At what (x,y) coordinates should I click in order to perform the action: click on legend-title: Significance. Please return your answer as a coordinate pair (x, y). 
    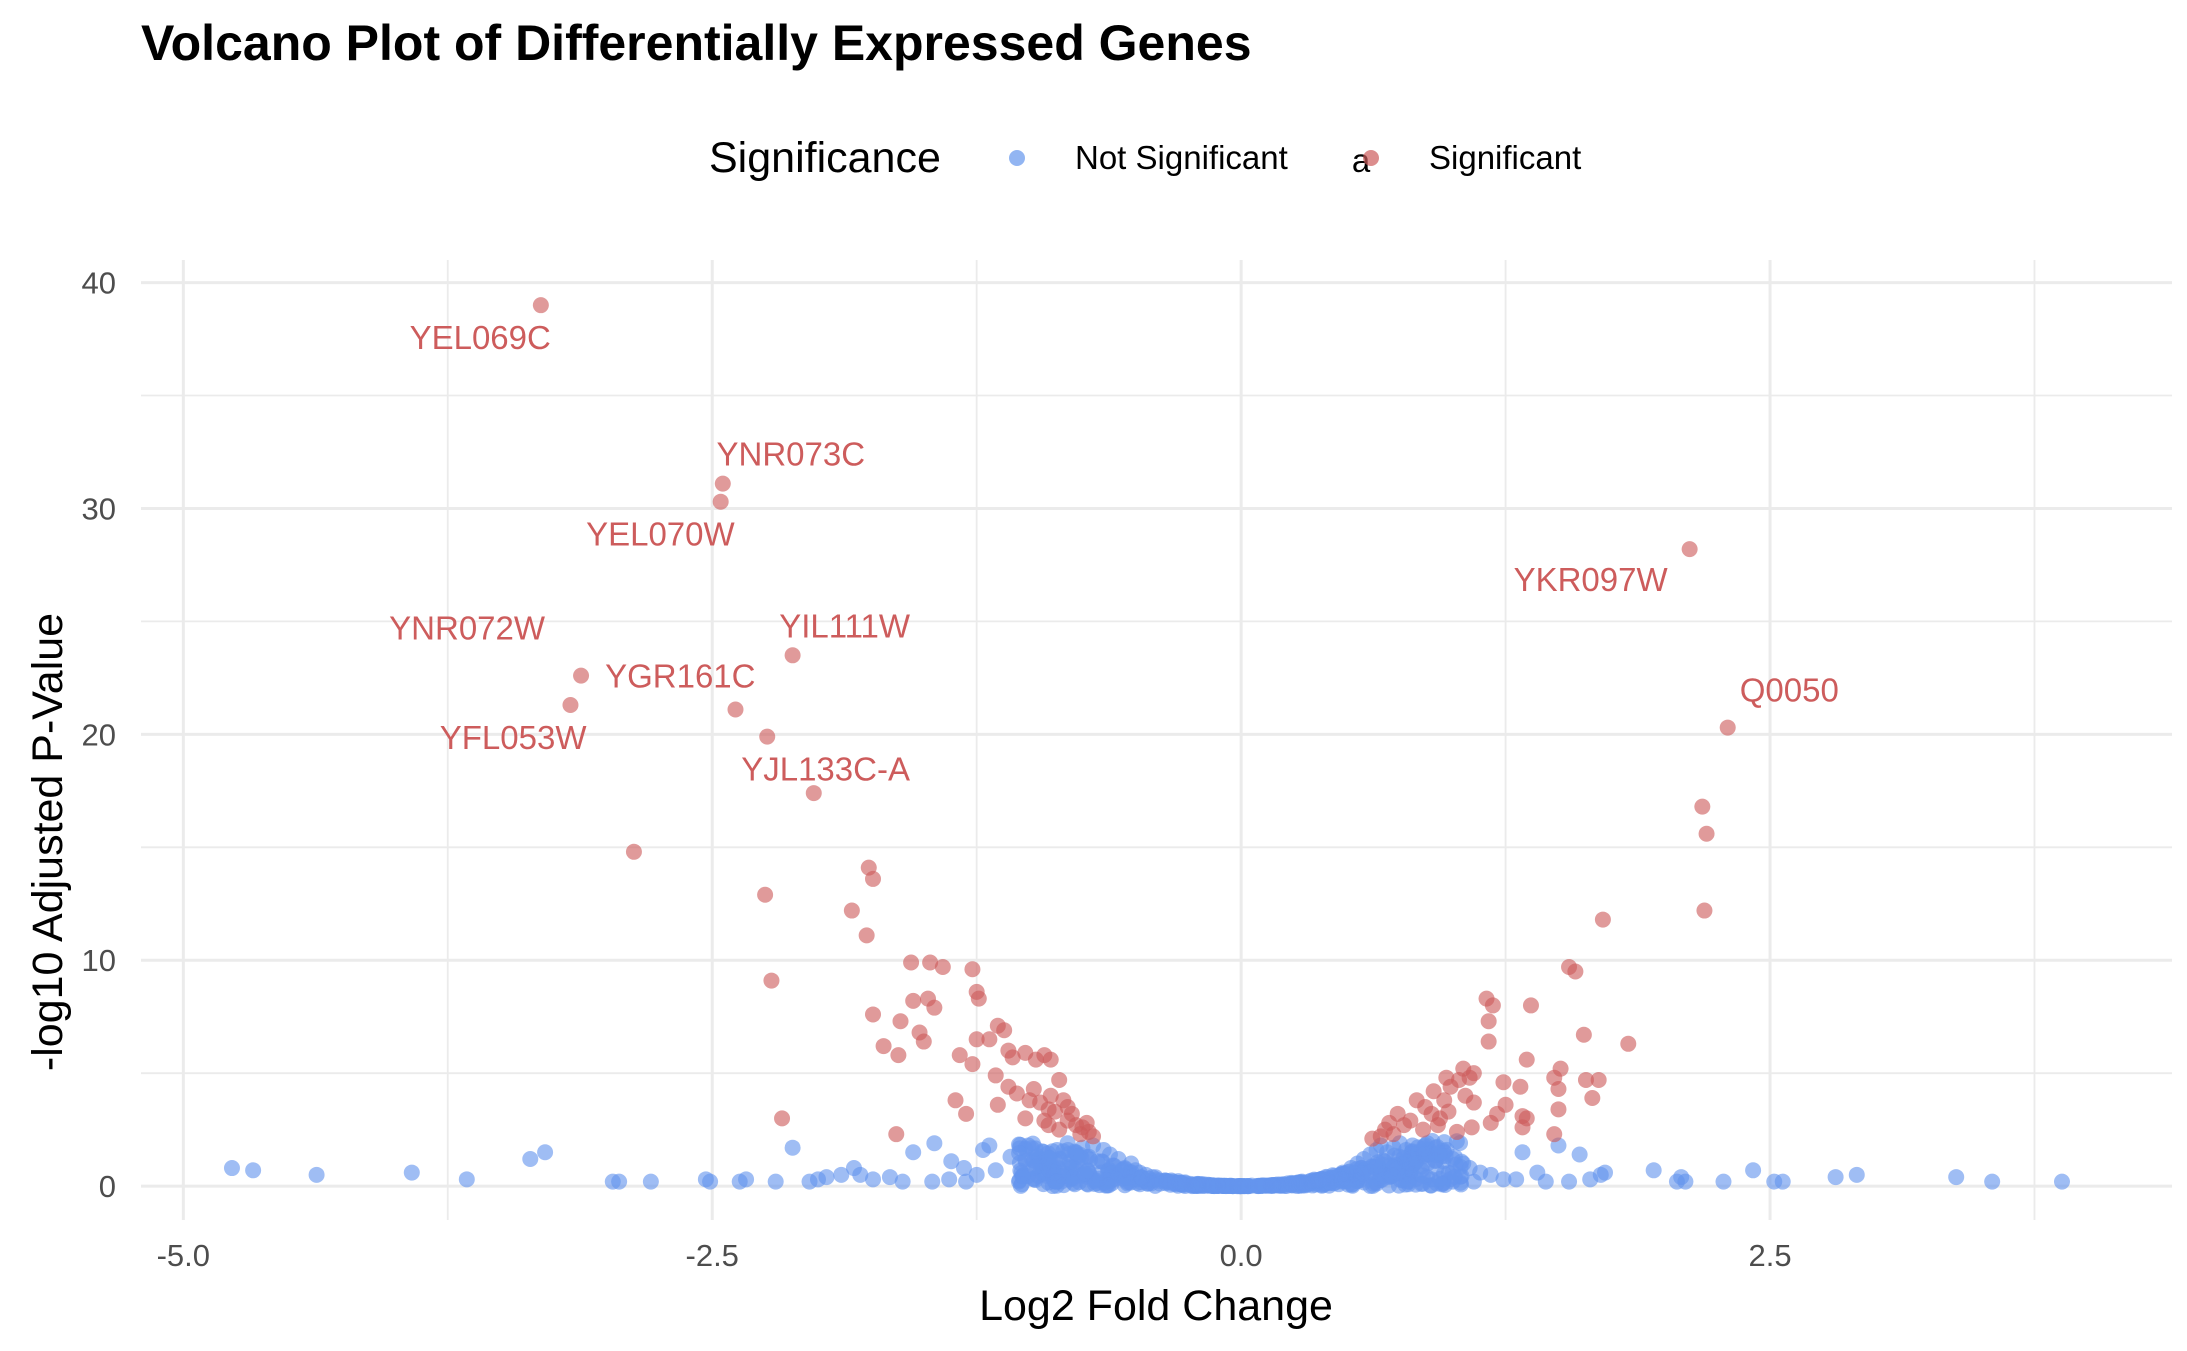
    Looking at the image, I should click on (825, 158).